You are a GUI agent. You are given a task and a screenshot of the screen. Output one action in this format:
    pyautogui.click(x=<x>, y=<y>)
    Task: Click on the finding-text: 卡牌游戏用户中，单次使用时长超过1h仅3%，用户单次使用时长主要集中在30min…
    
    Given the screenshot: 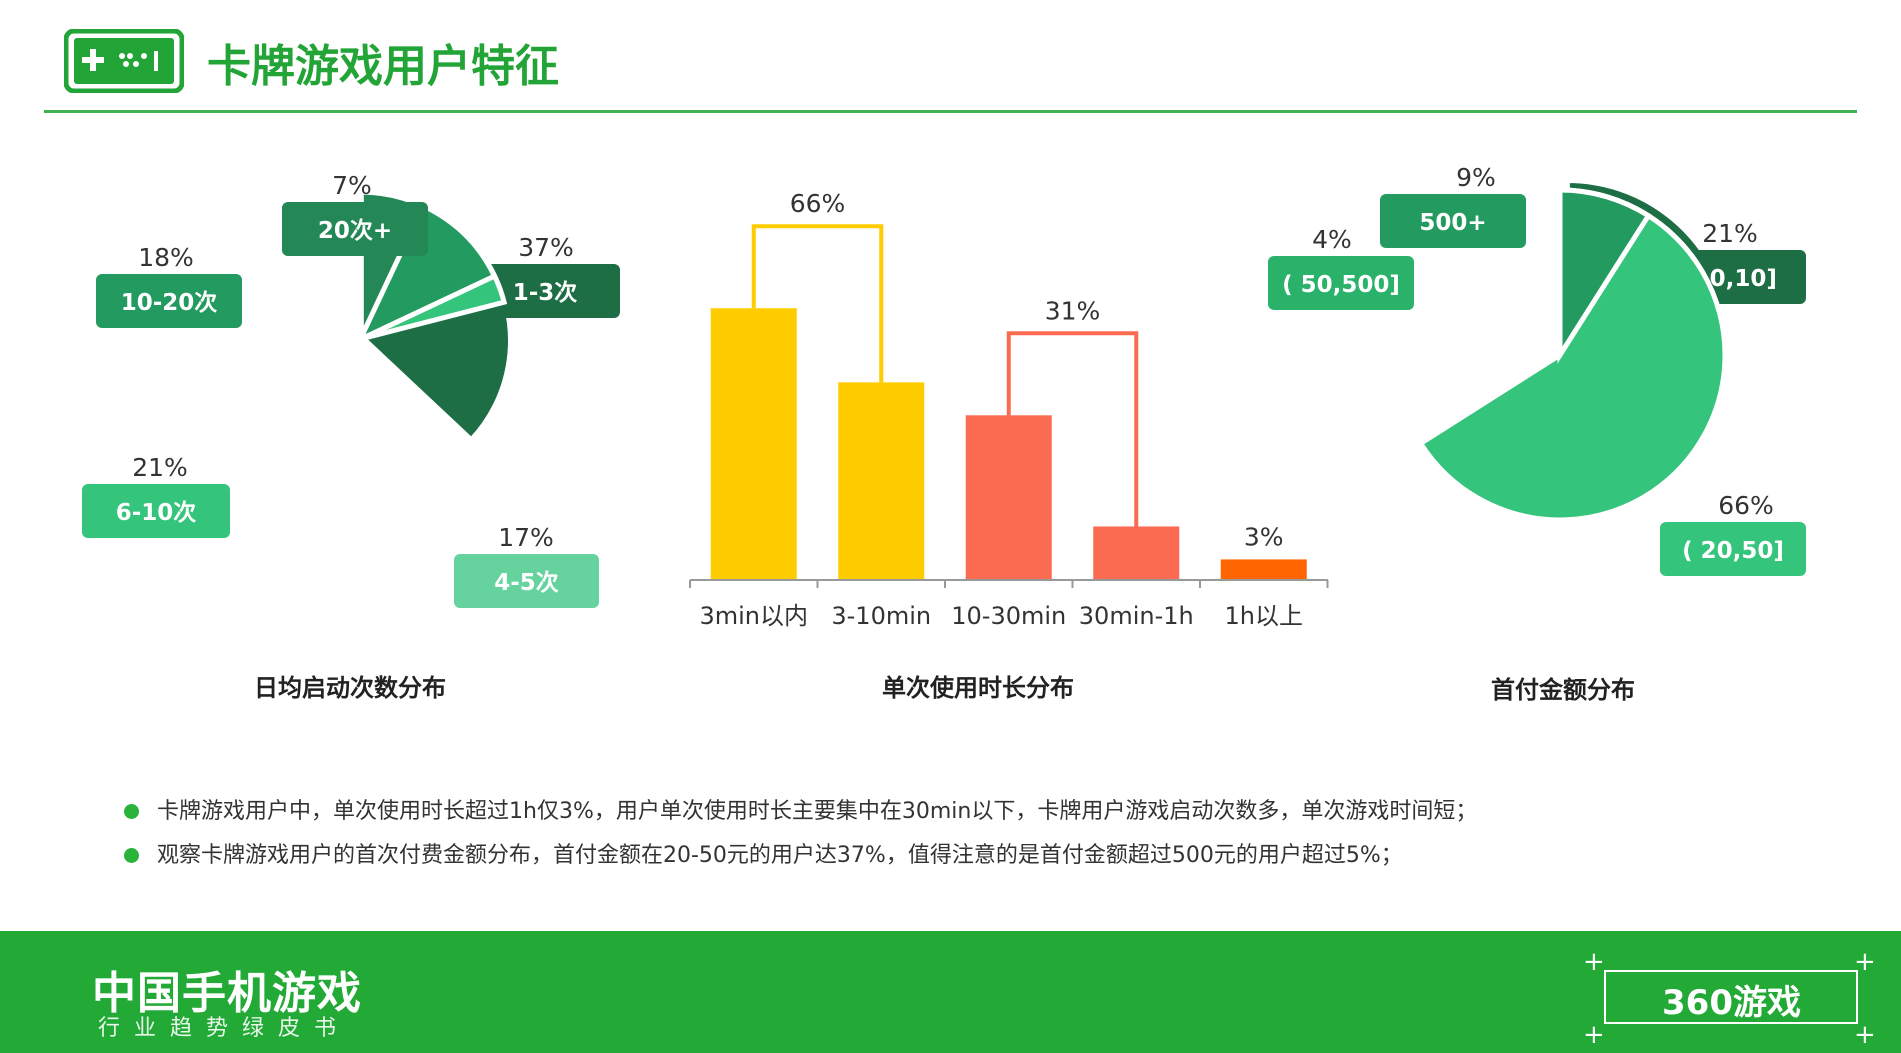 What is the action you would take?
    pyautogui.click(x=817, y=811)
    